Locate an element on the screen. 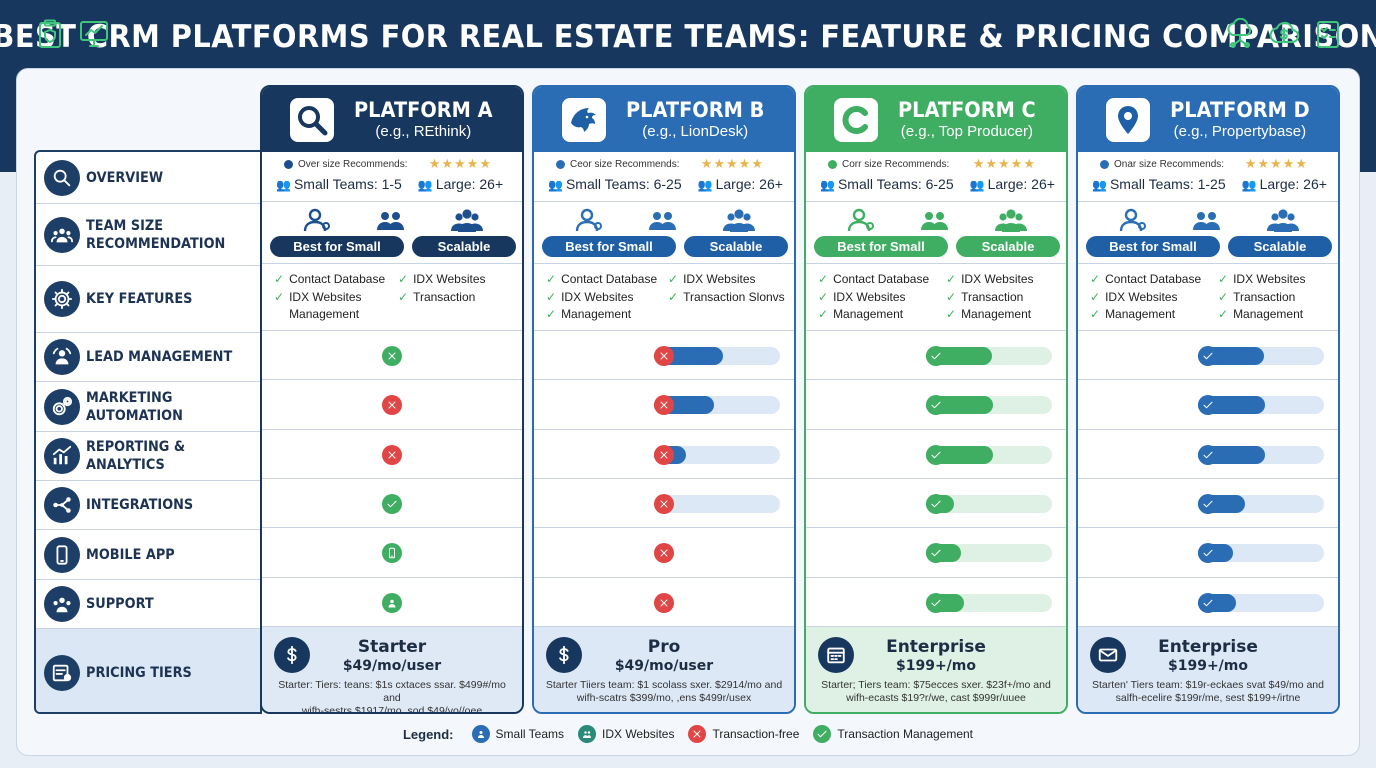  row-label-text: LEAD MANAGEMENT is located at coordinates (159, 357).